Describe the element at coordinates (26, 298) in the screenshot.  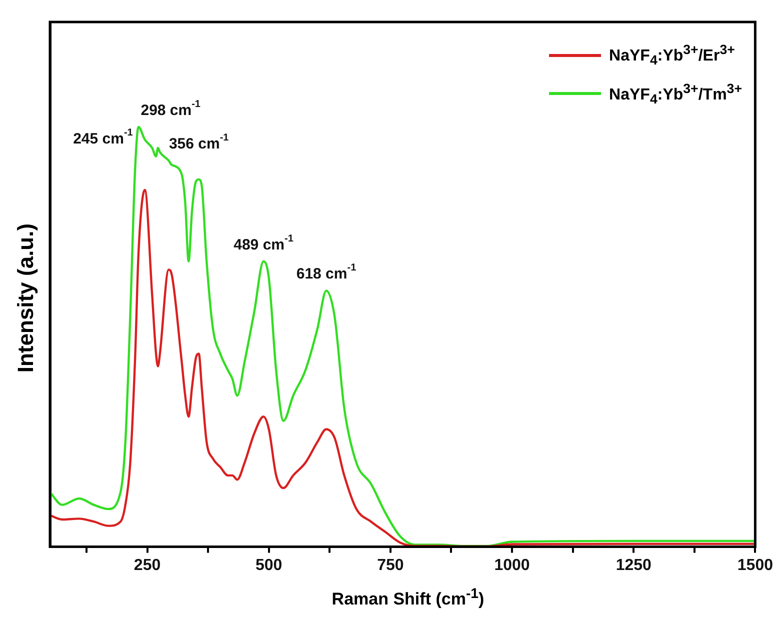
I see `y-axis-title: Intensity (a.u.)` at that location.